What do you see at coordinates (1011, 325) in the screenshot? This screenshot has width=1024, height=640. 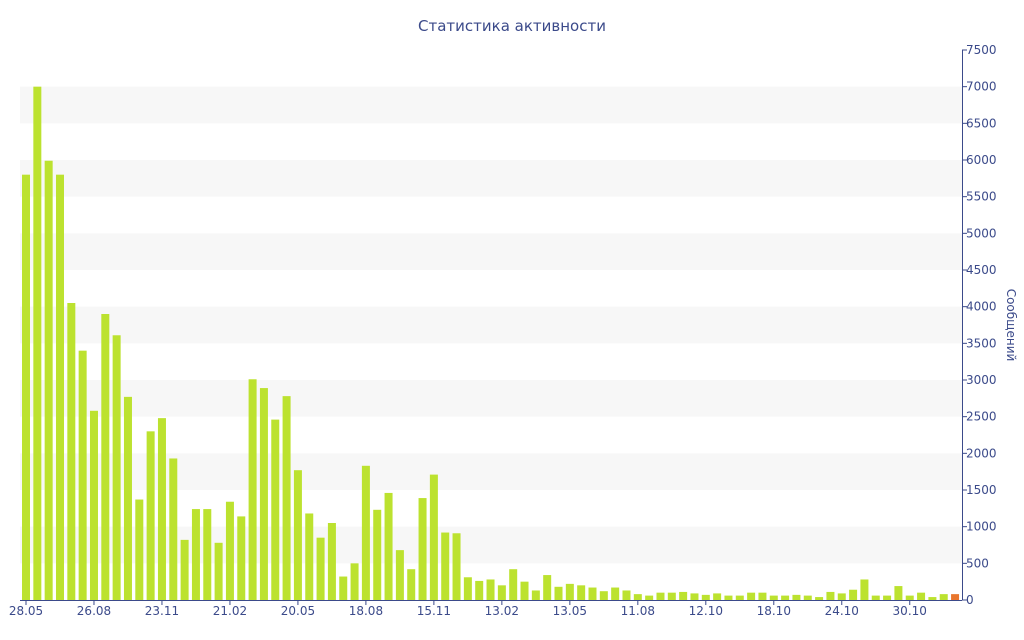 I see `y-axis-label: Сообщений` at bounding box center [1011, 325].